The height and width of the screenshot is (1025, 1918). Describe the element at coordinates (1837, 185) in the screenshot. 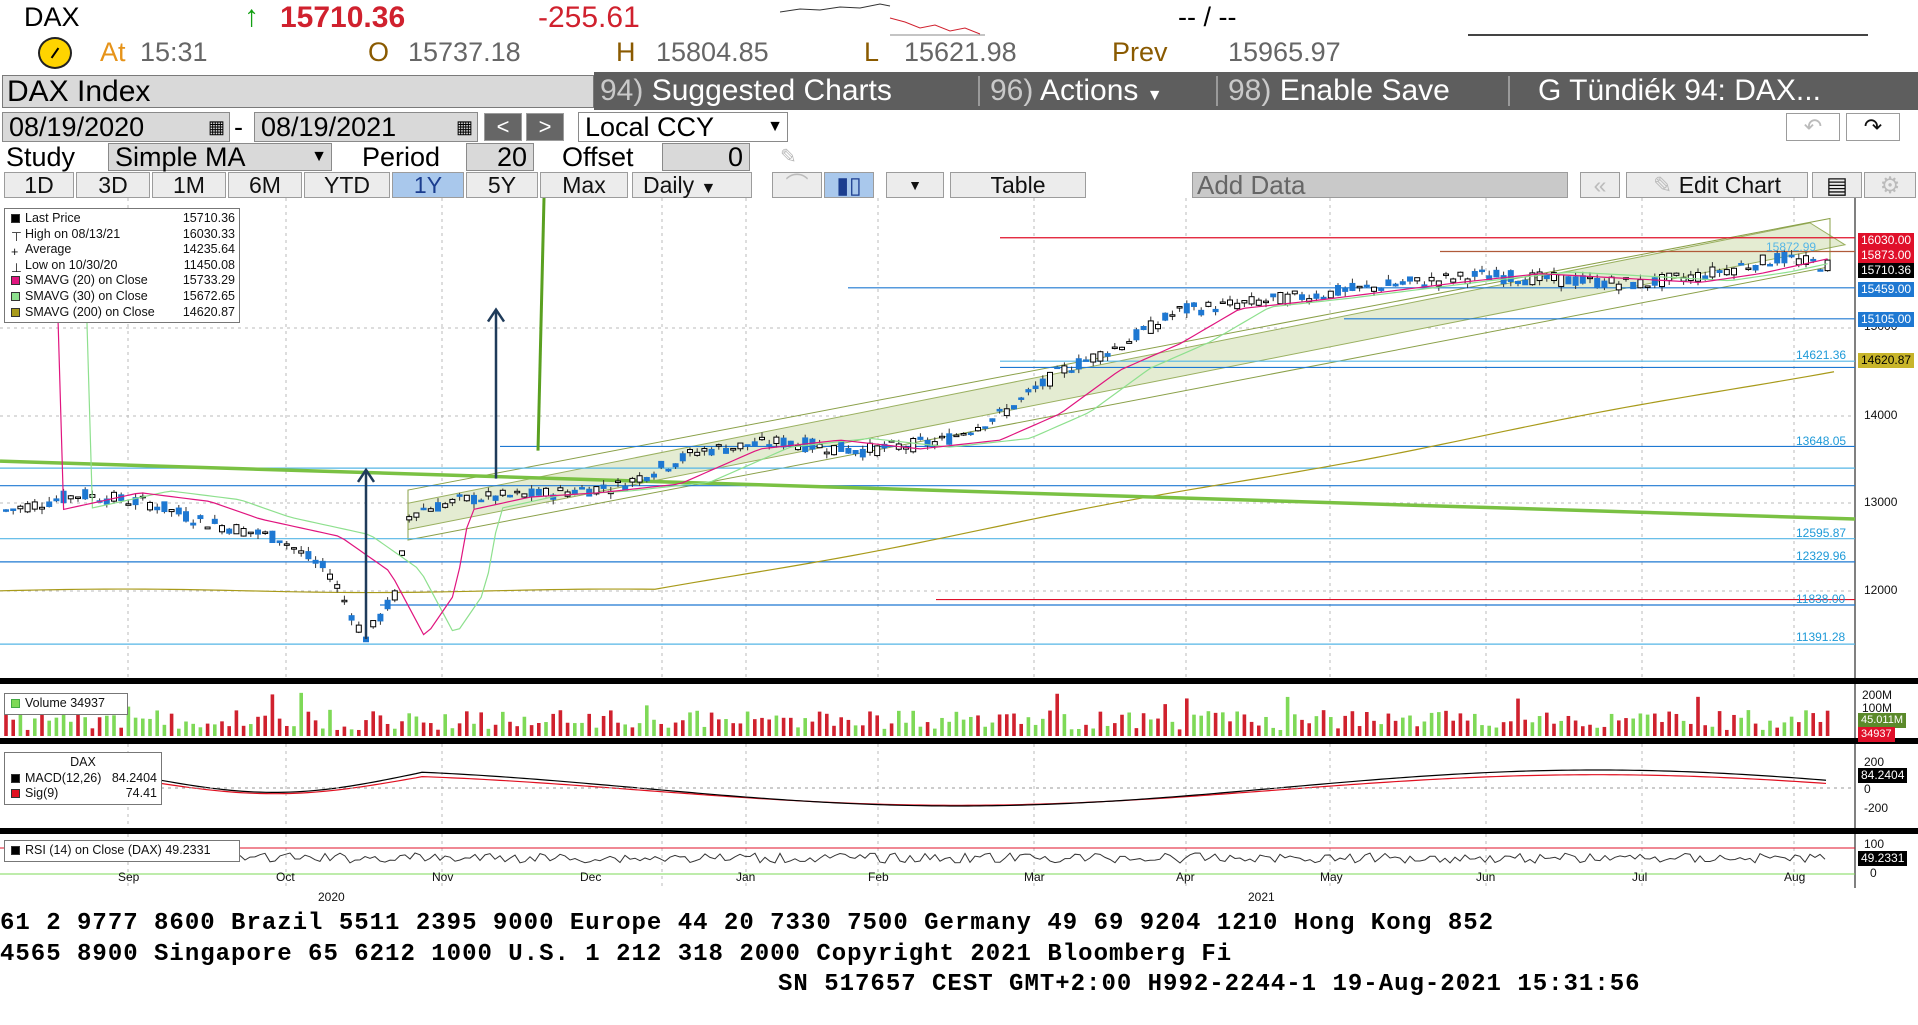

I see `chart-settings-icon: ▤` at that location.